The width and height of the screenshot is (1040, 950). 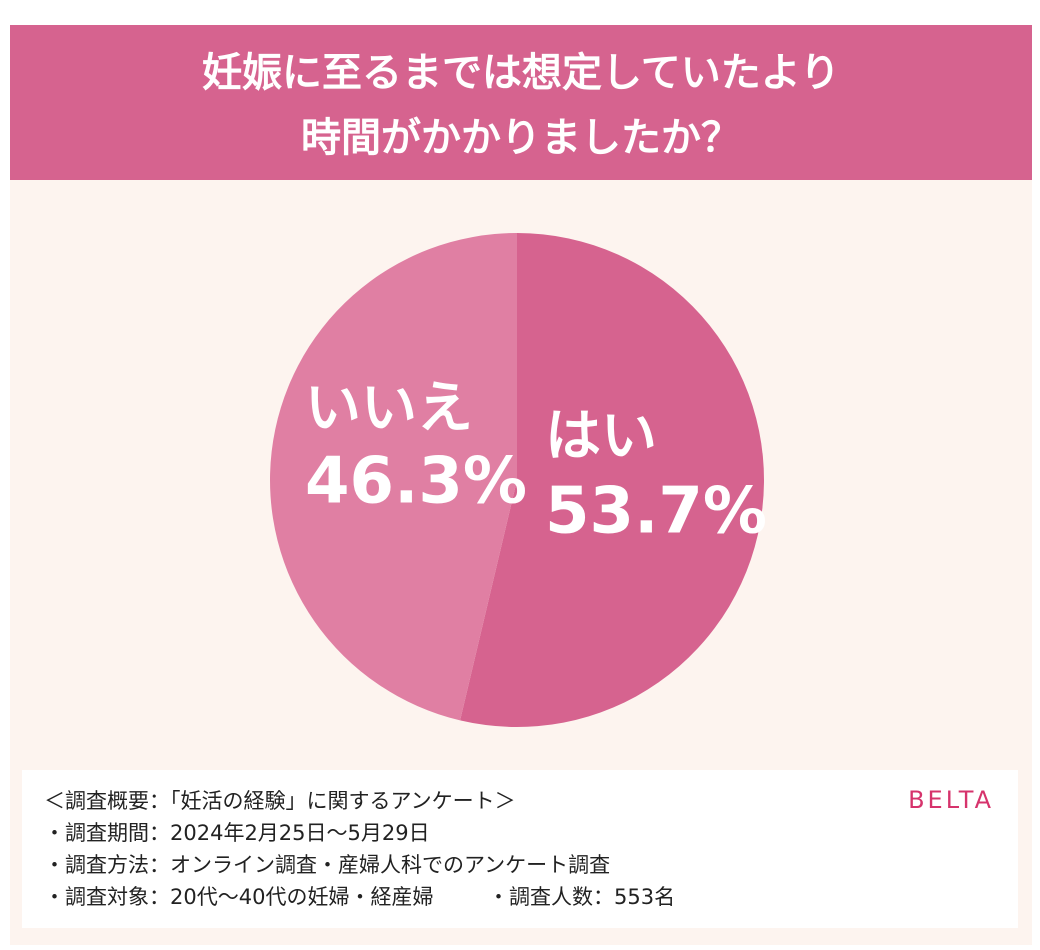 I want to click on pie-slice, so click(x=393, y=477).